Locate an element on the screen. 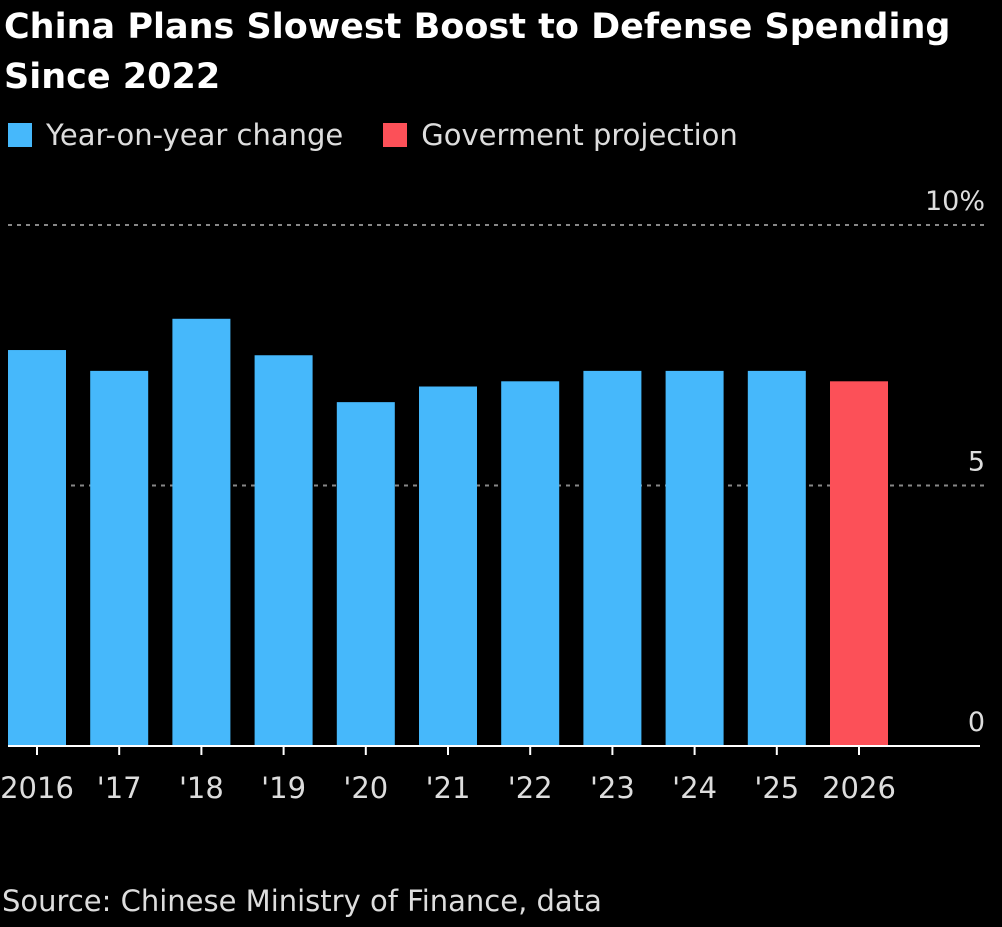  legend: Year-on-year change Goverment projection is located at coordinates (393, 135).